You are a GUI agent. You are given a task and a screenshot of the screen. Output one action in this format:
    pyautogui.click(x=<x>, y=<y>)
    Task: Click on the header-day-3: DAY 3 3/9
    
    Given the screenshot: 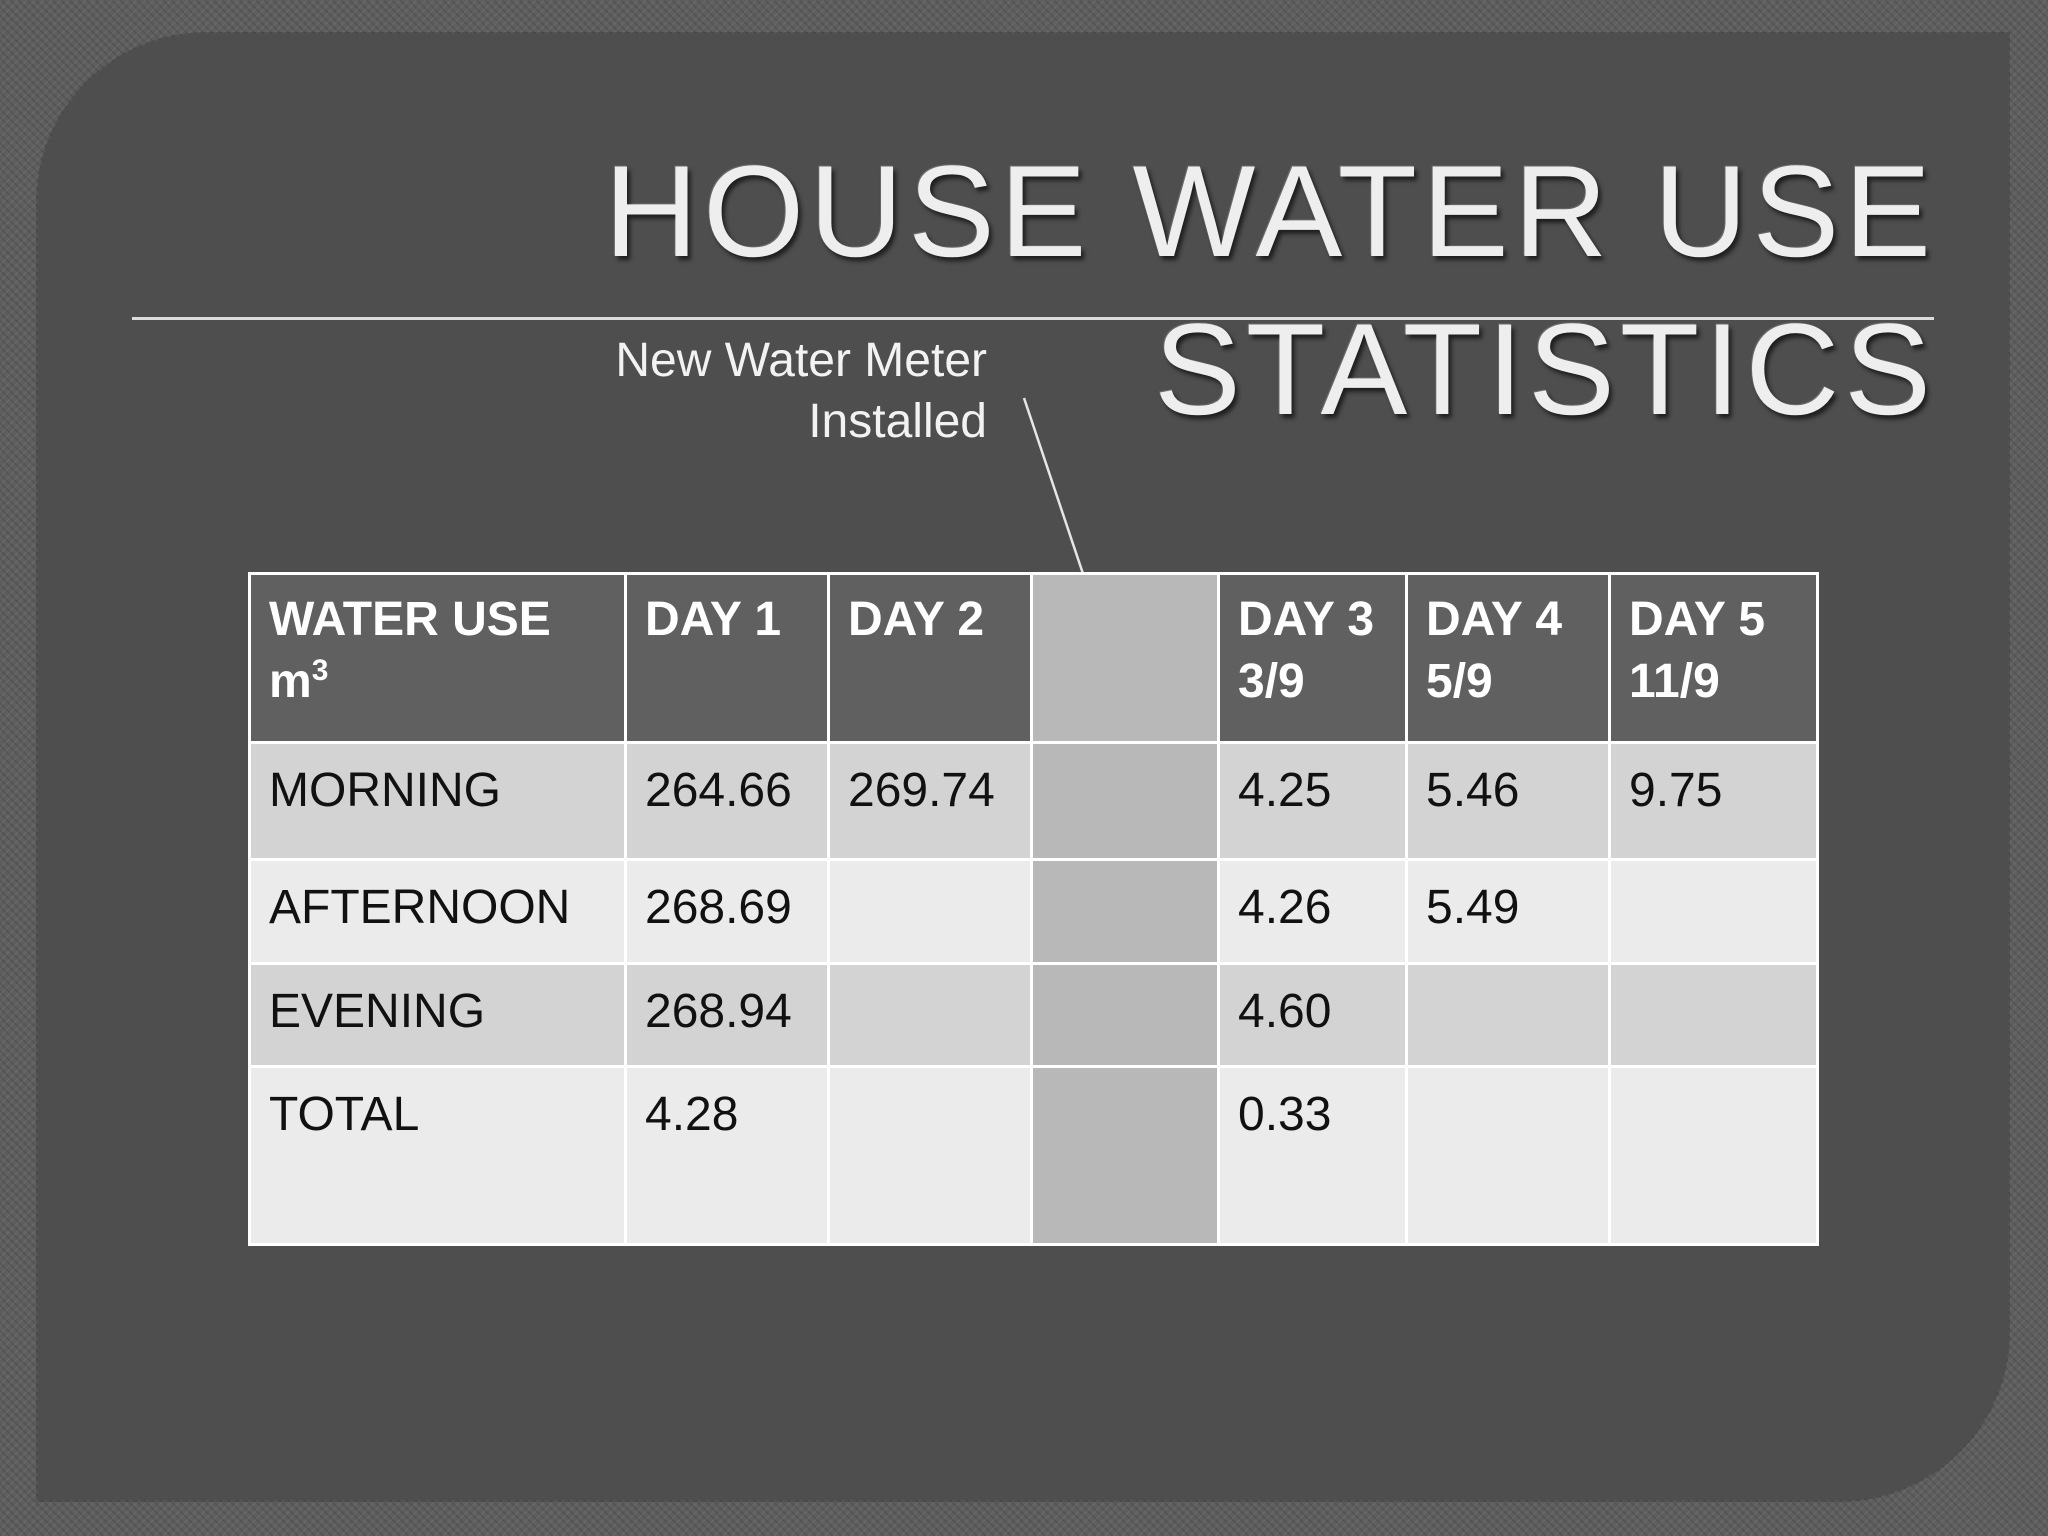 What is the action you would take?
    pyautogui.click(x=1312, y=658)
    